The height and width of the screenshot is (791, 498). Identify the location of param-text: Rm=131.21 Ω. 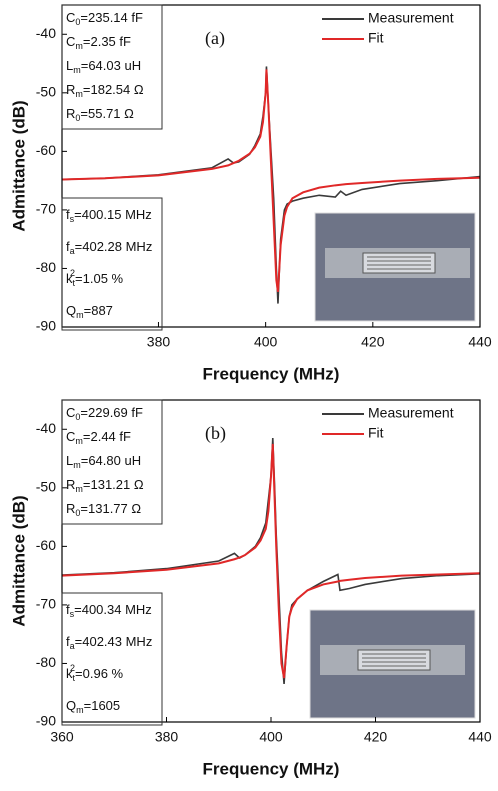
(105, 485).